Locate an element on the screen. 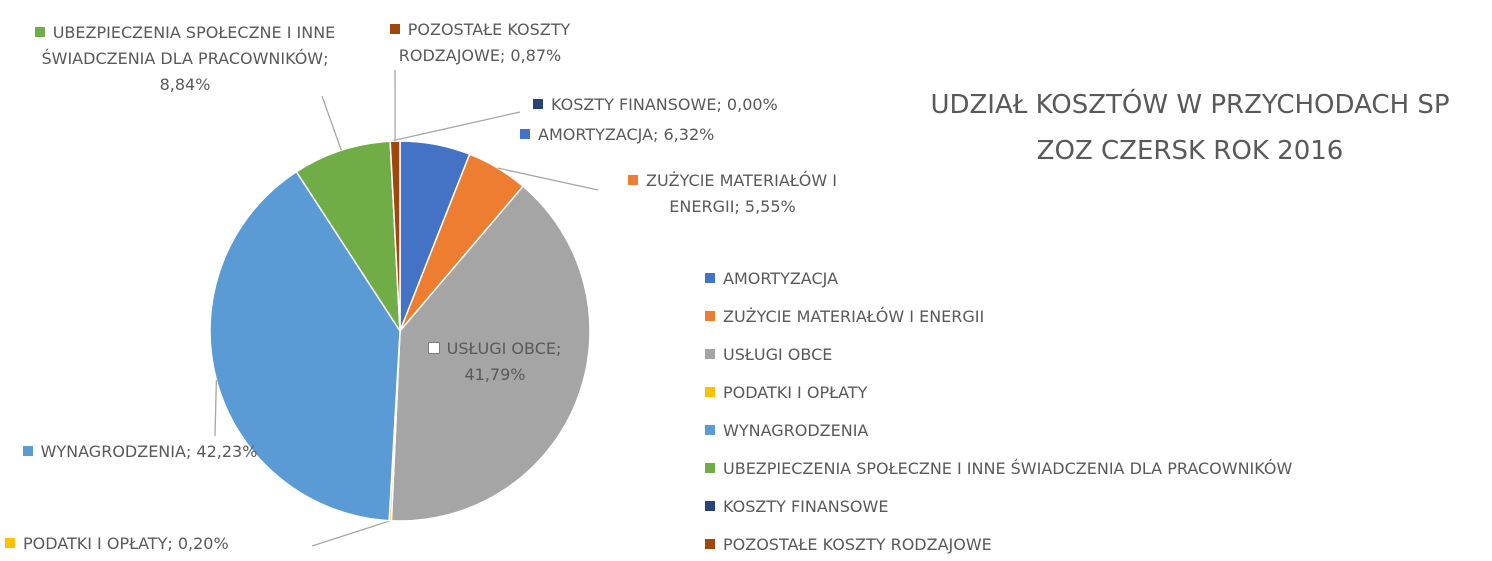 The image size is (1492, 561). legend-text: KOSZTY FINANSOWE is located at coordinates (806, 506).